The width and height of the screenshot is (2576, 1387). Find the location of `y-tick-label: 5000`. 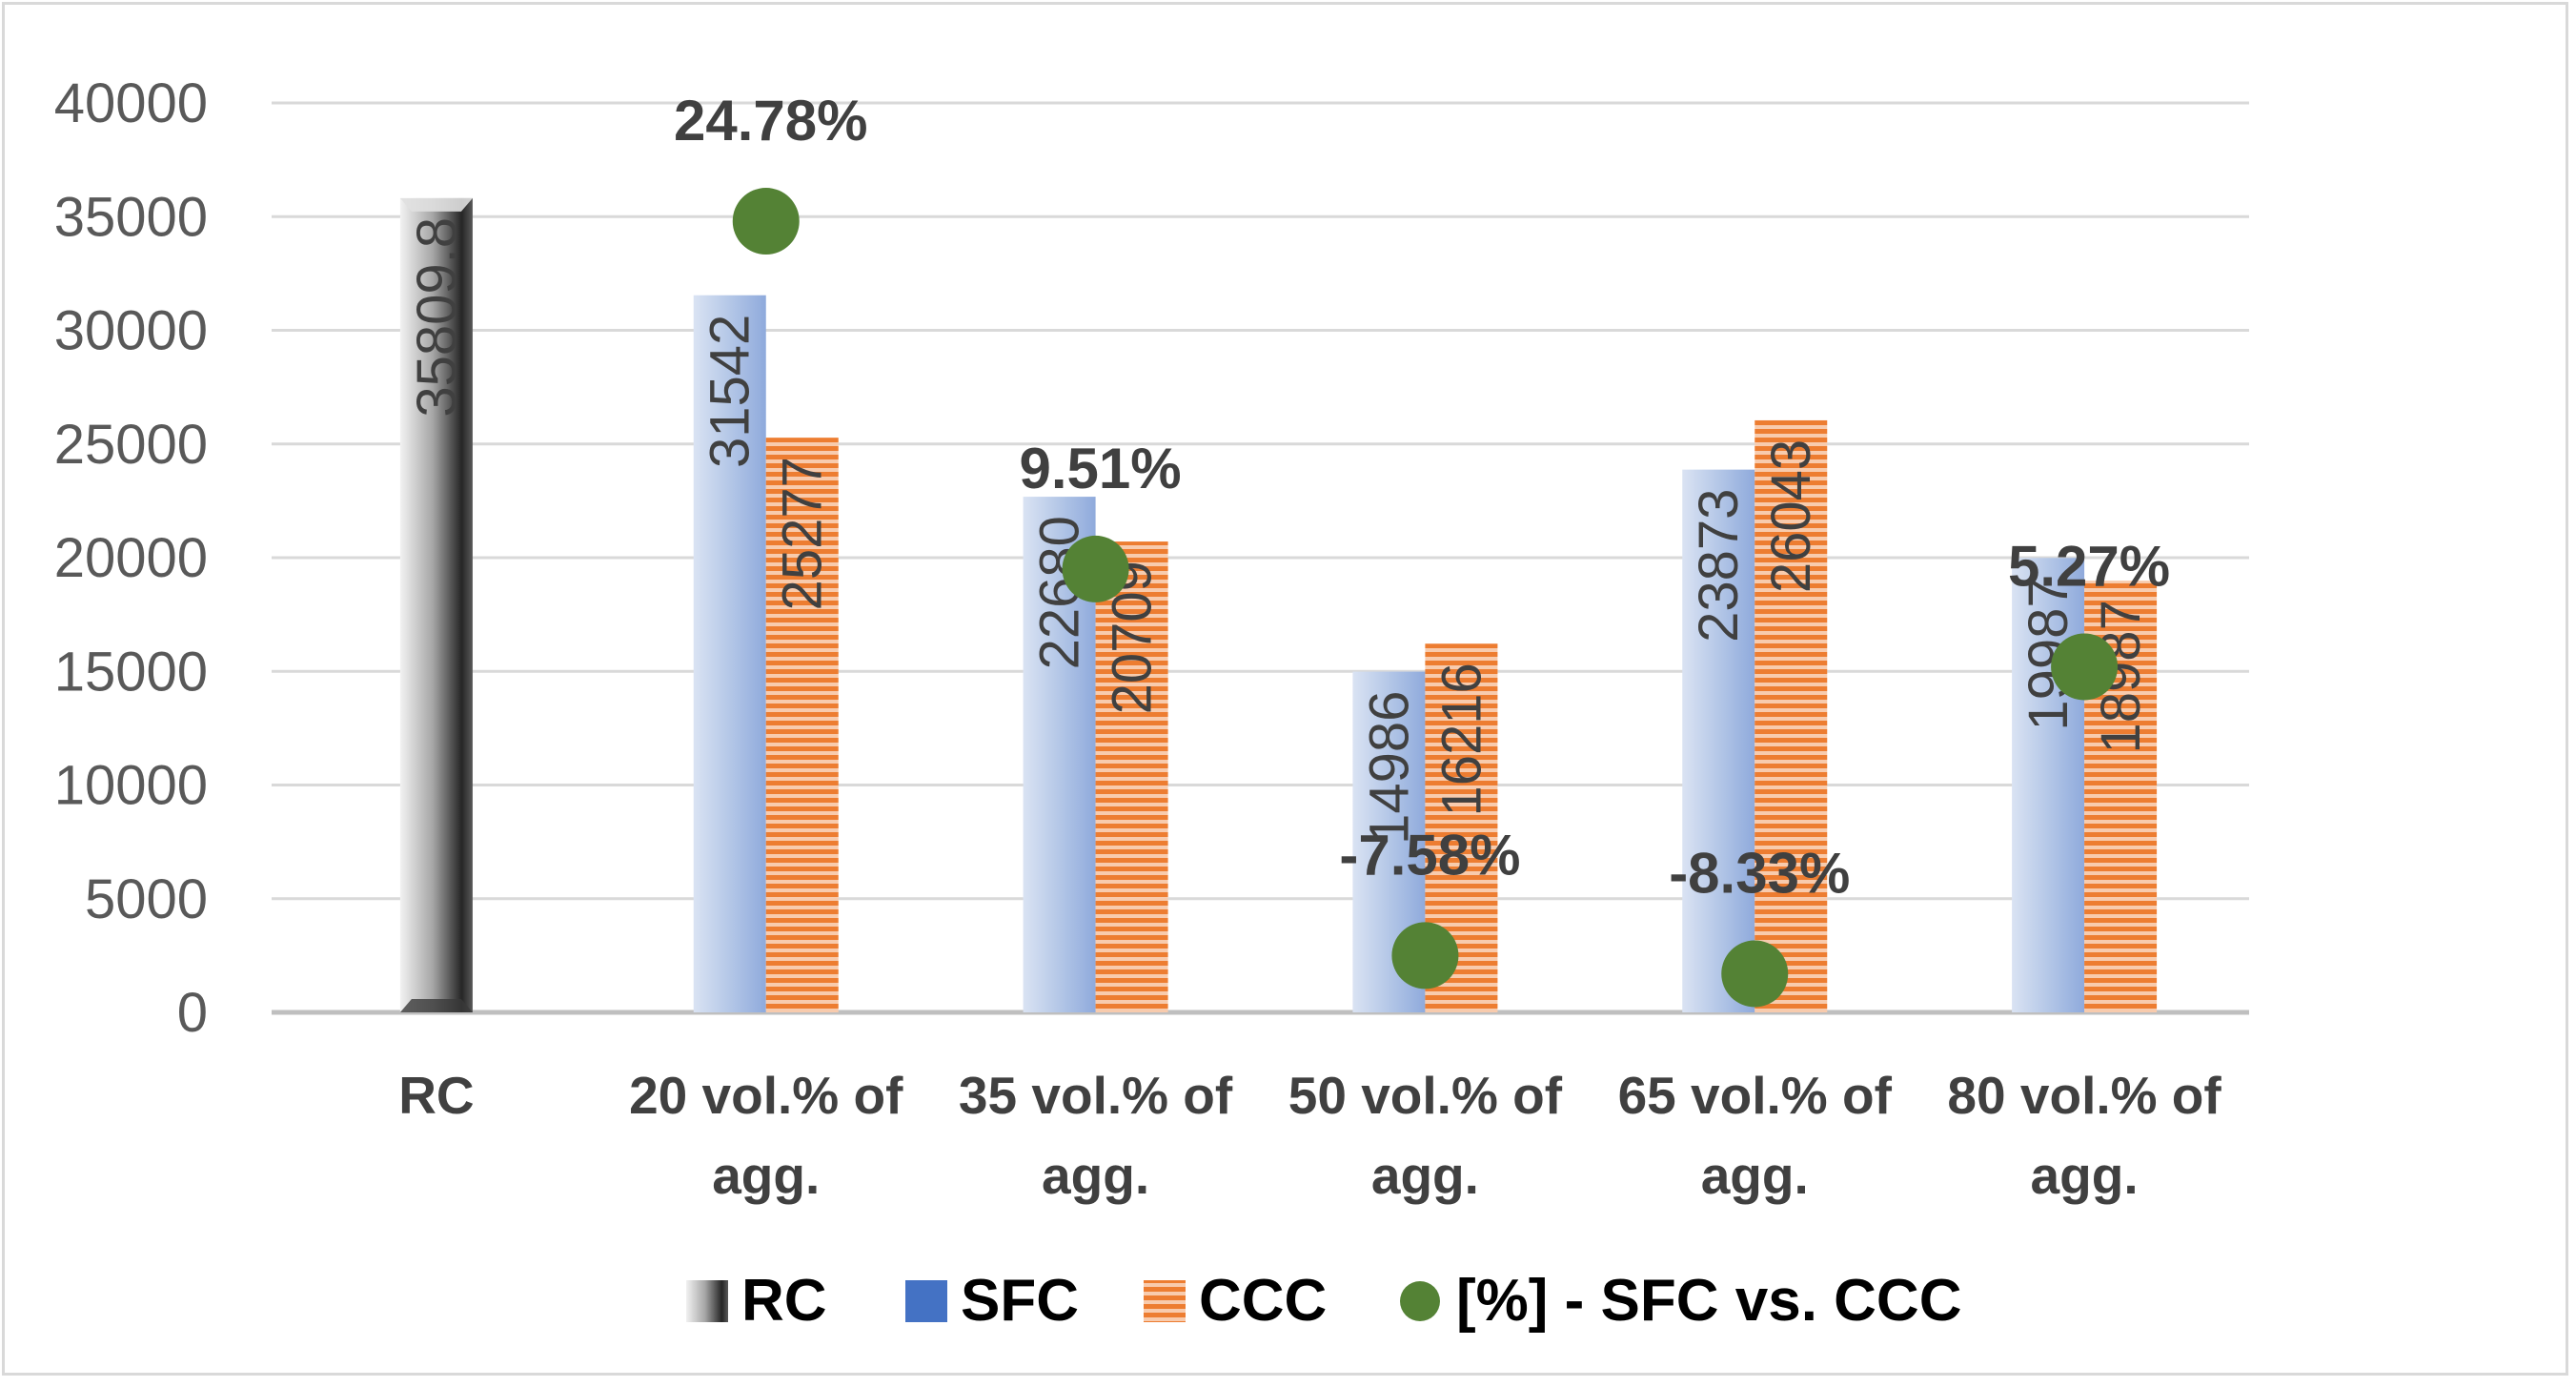

y-tick-label: 5000 is located at coordinates (146, 899).